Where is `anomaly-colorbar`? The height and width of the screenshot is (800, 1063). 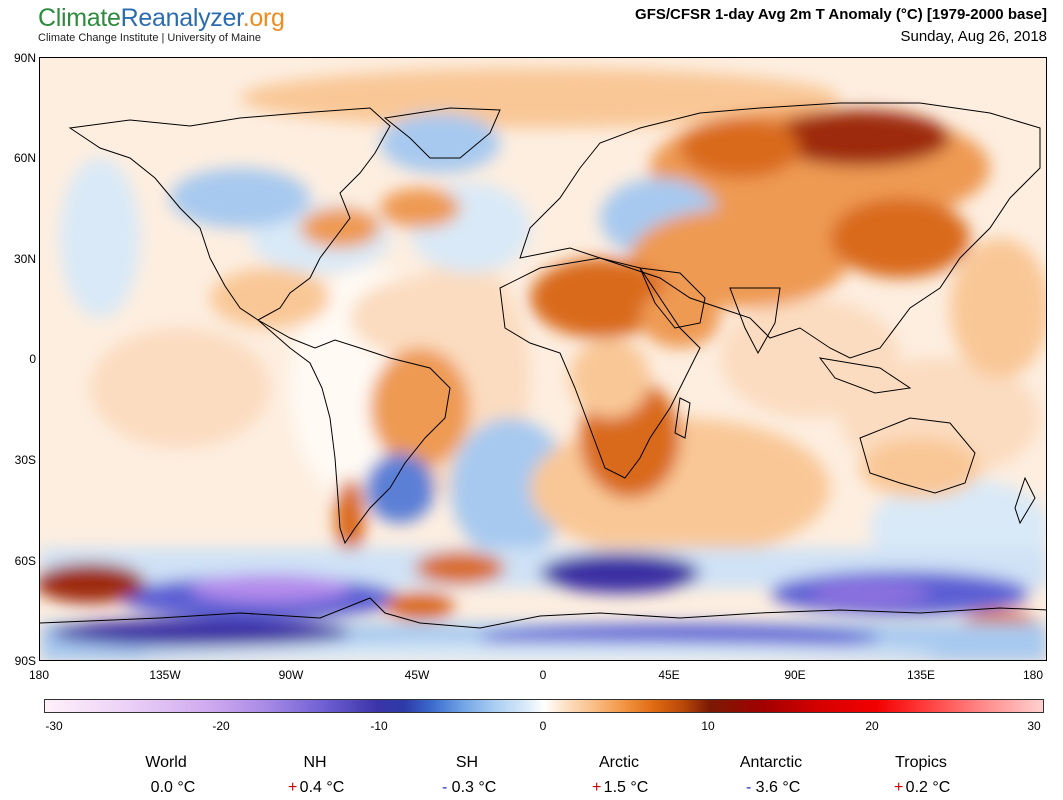 anomaly-colorbar is located at coordinates (544, 706).